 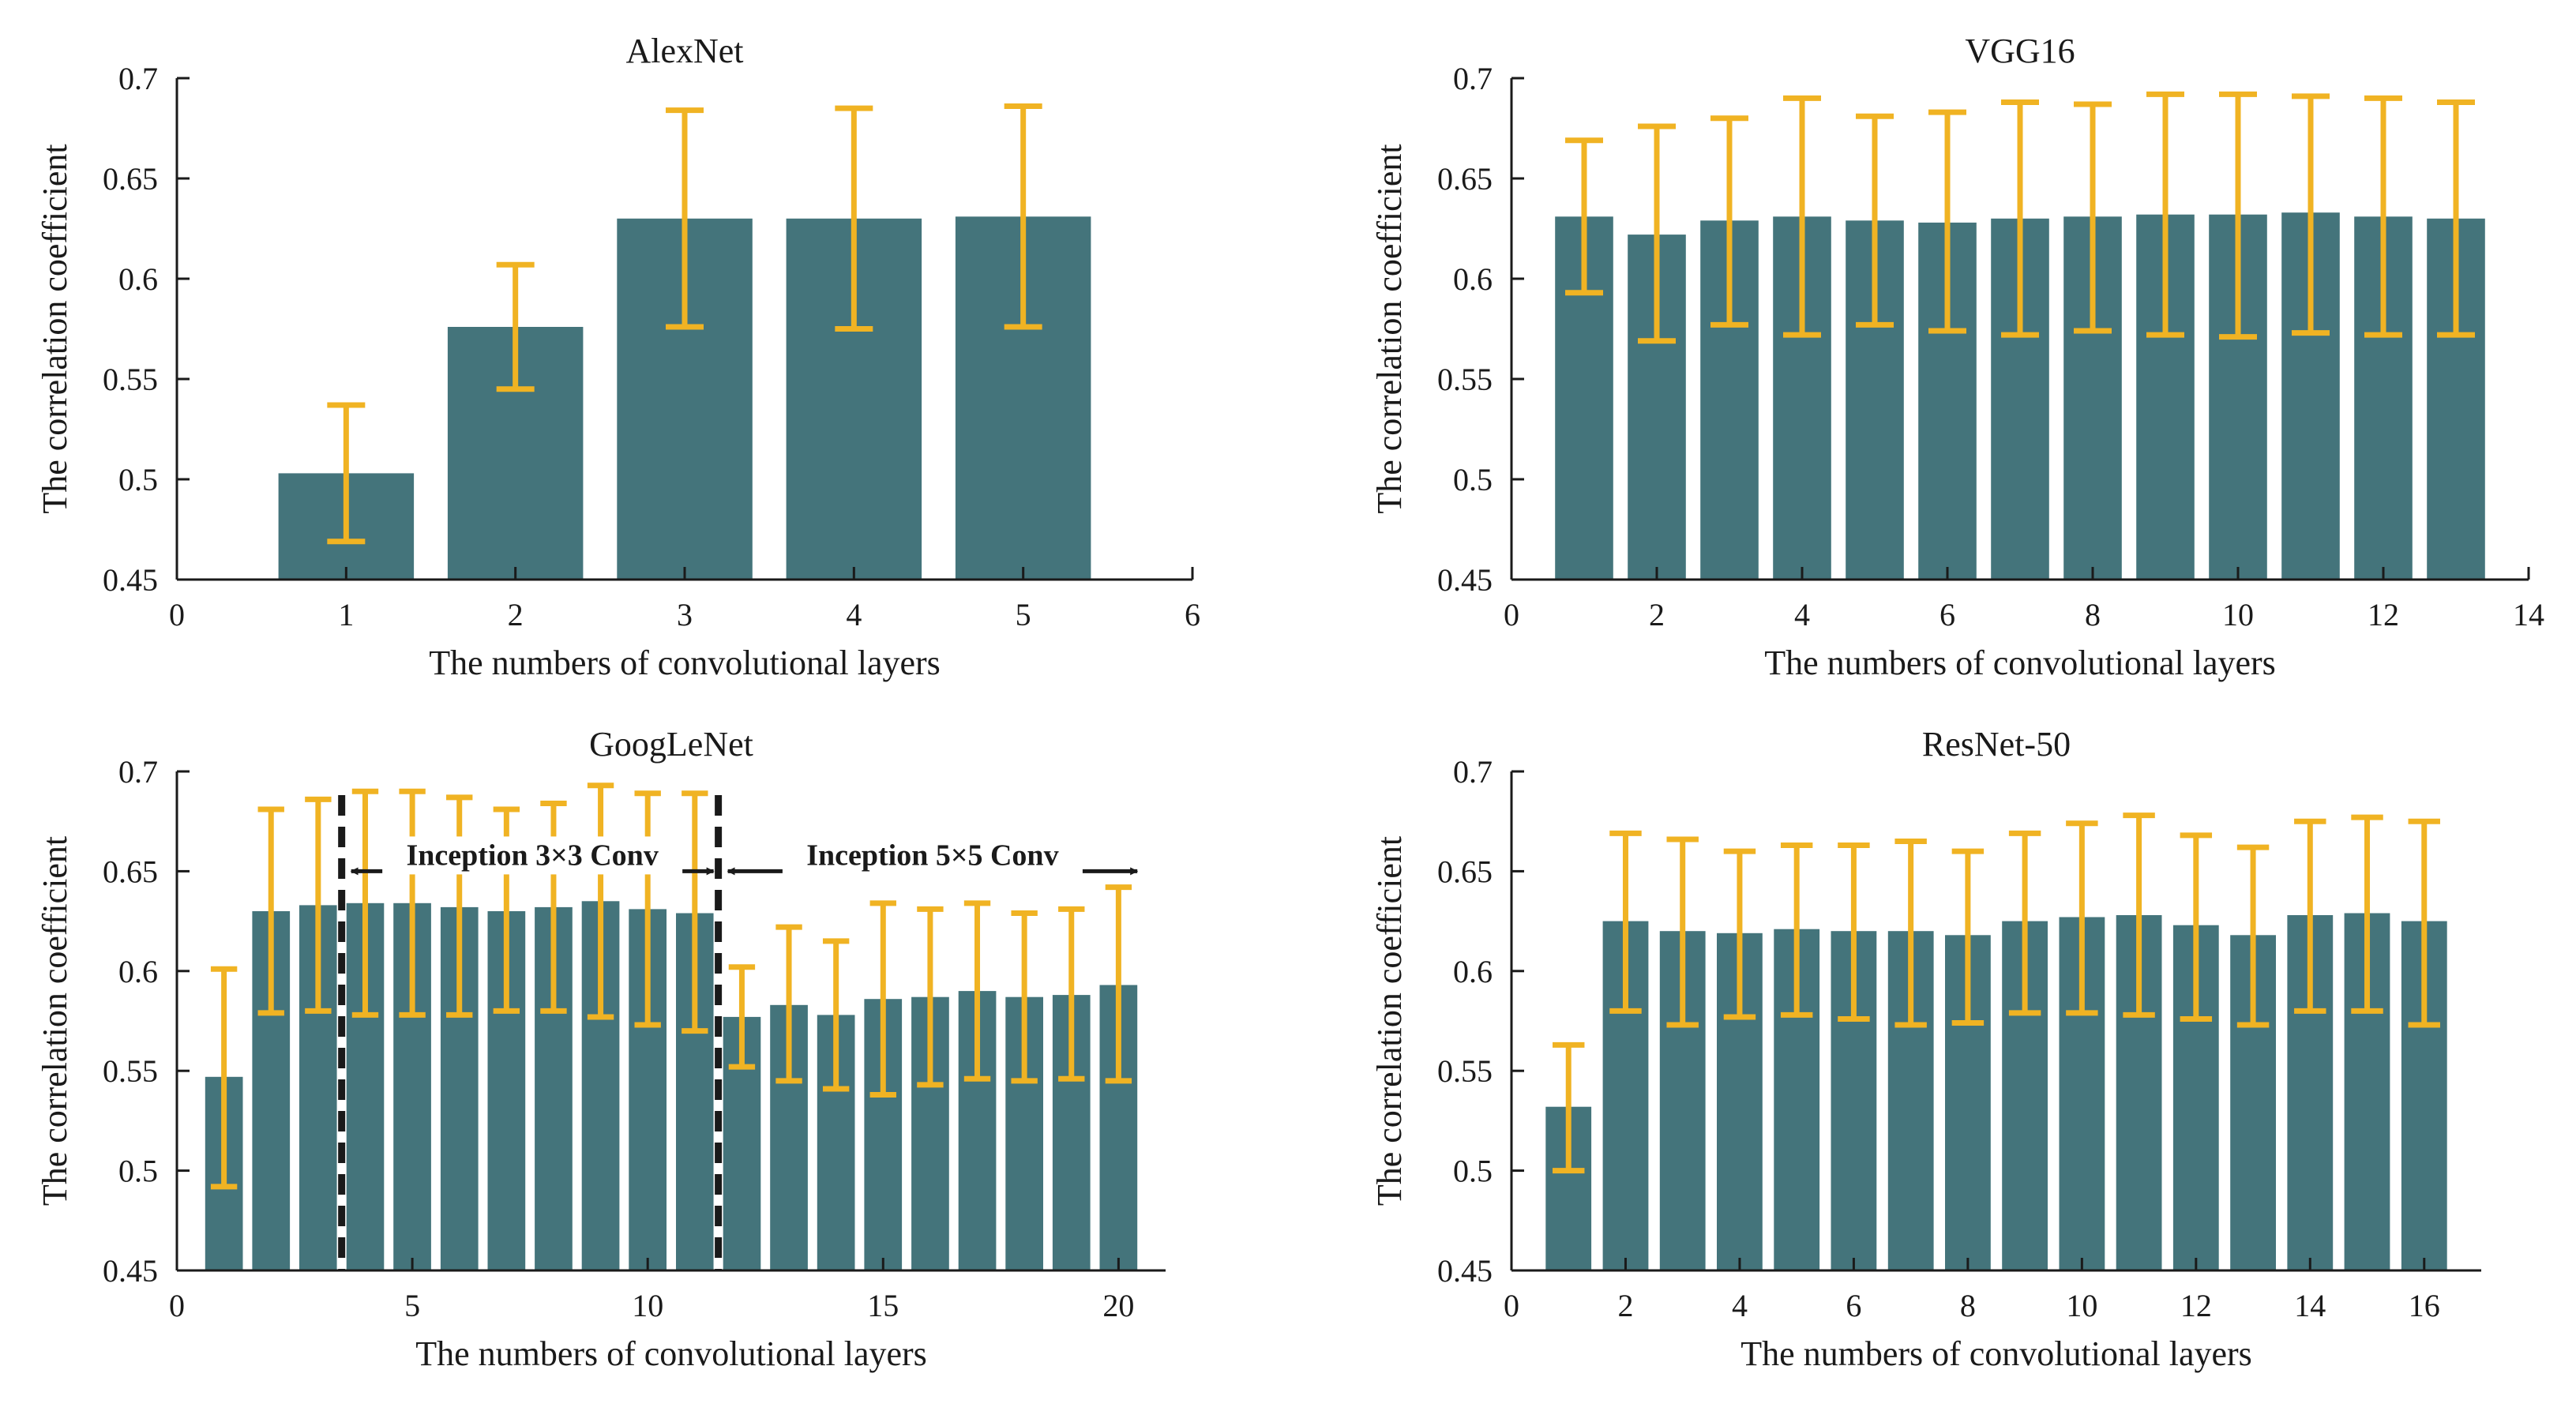 I want to click on x-tick-label: 3, so click(x=685, y=614).